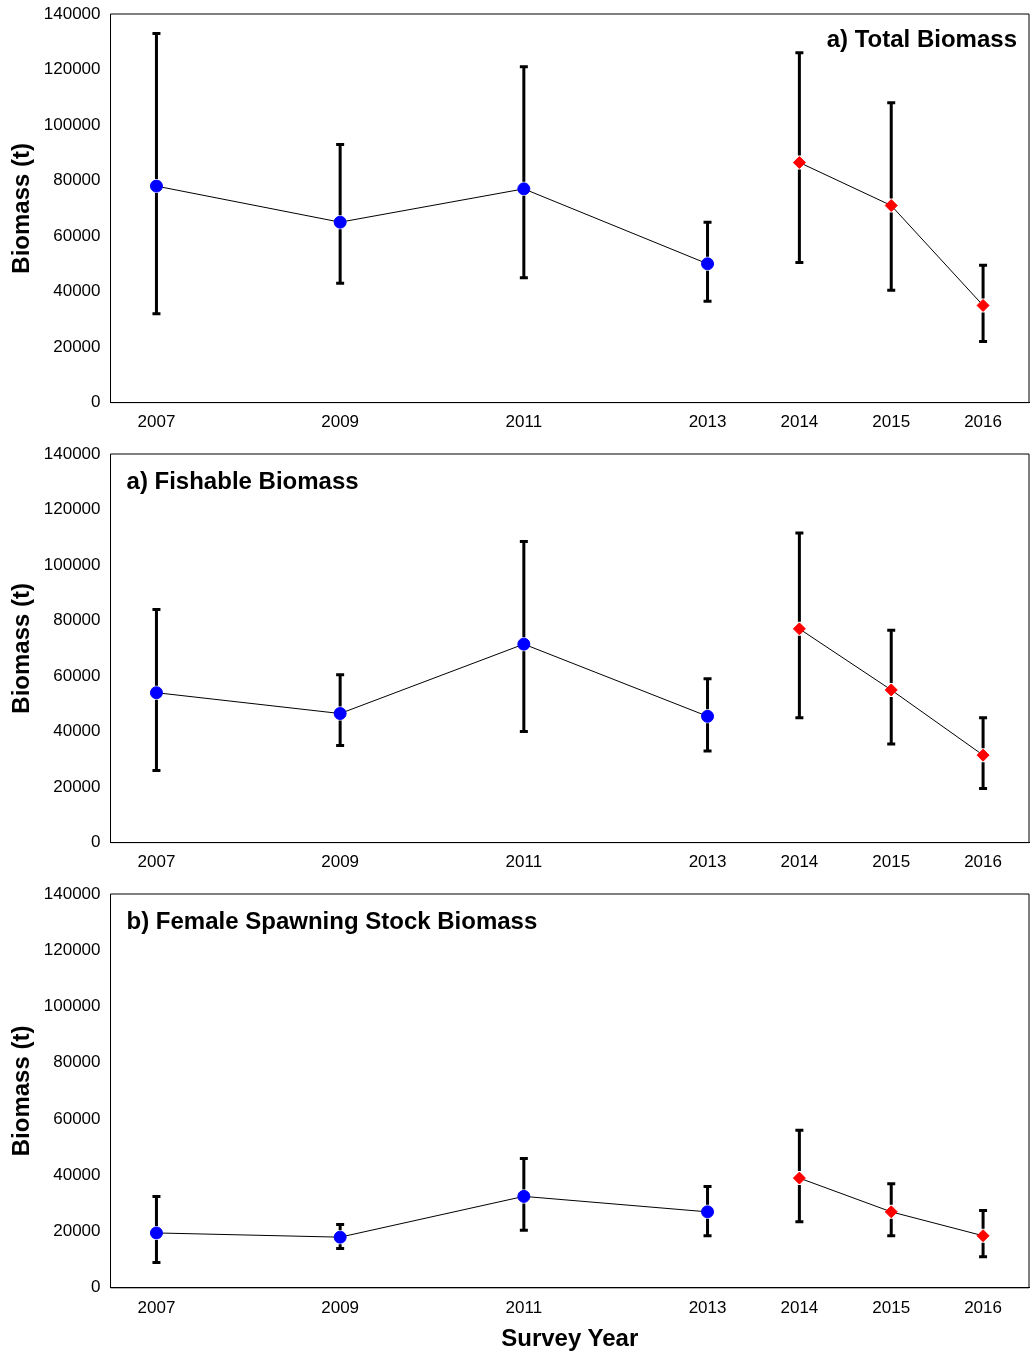 The height and width of the screenshot is (1367, 1036). I want to click on text: a) Fishable Biomass, so click(242, 480).